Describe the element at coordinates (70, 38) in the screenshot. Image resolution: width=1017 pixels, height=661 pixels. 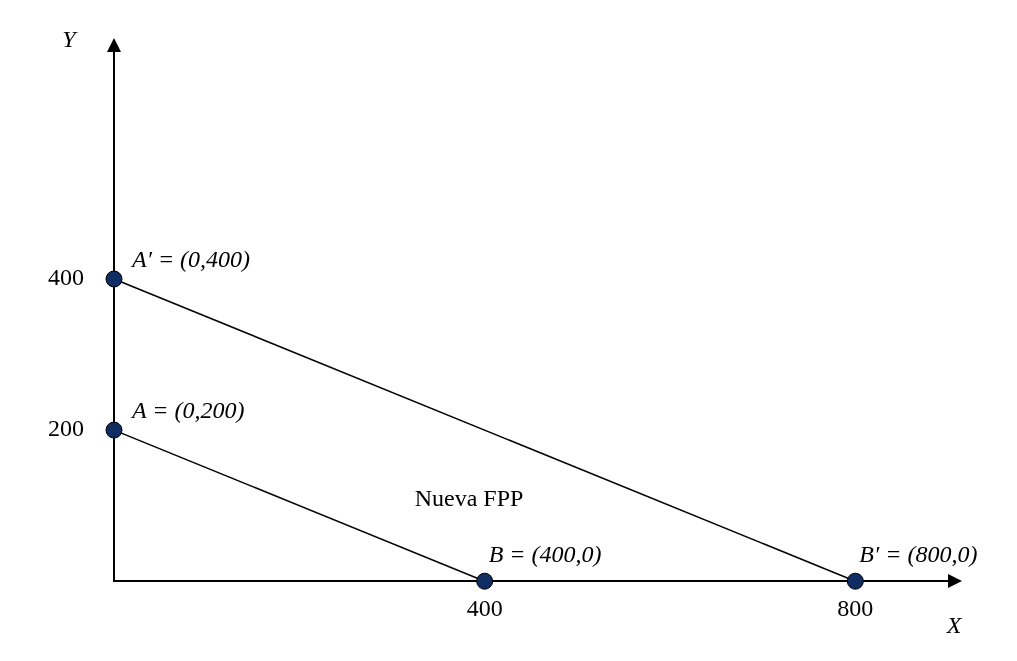
I see `y-axis-title: Y` at that location.